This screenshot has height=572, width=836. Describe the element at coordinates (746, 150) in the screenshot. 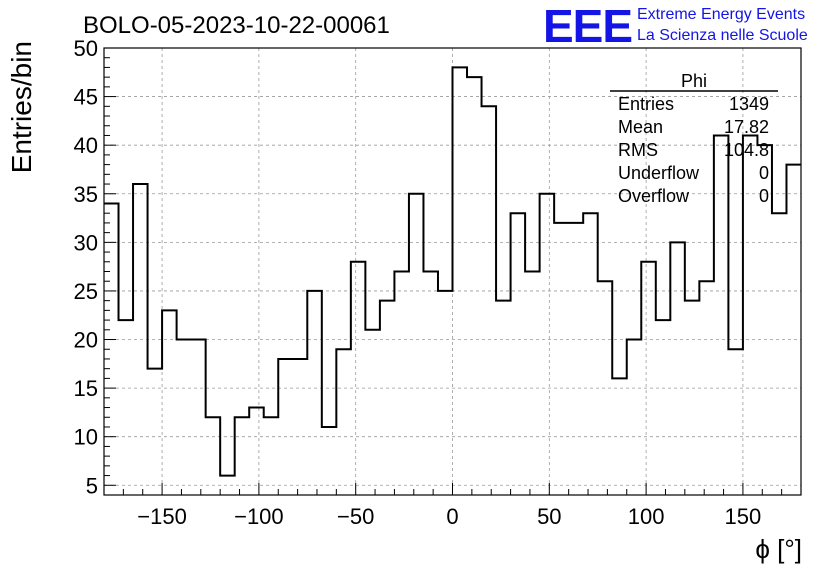

I see `stats-value-rms: 104.8` at that location.